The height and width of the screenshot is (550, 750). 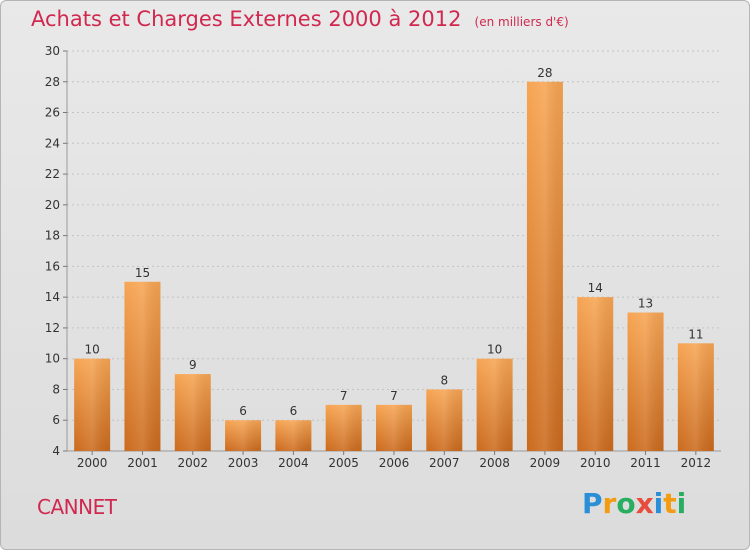 What do you see at coordinates (56, 420) in the screenshot?
I see `y-tick-label: 6` at bounding box center [56, 420].